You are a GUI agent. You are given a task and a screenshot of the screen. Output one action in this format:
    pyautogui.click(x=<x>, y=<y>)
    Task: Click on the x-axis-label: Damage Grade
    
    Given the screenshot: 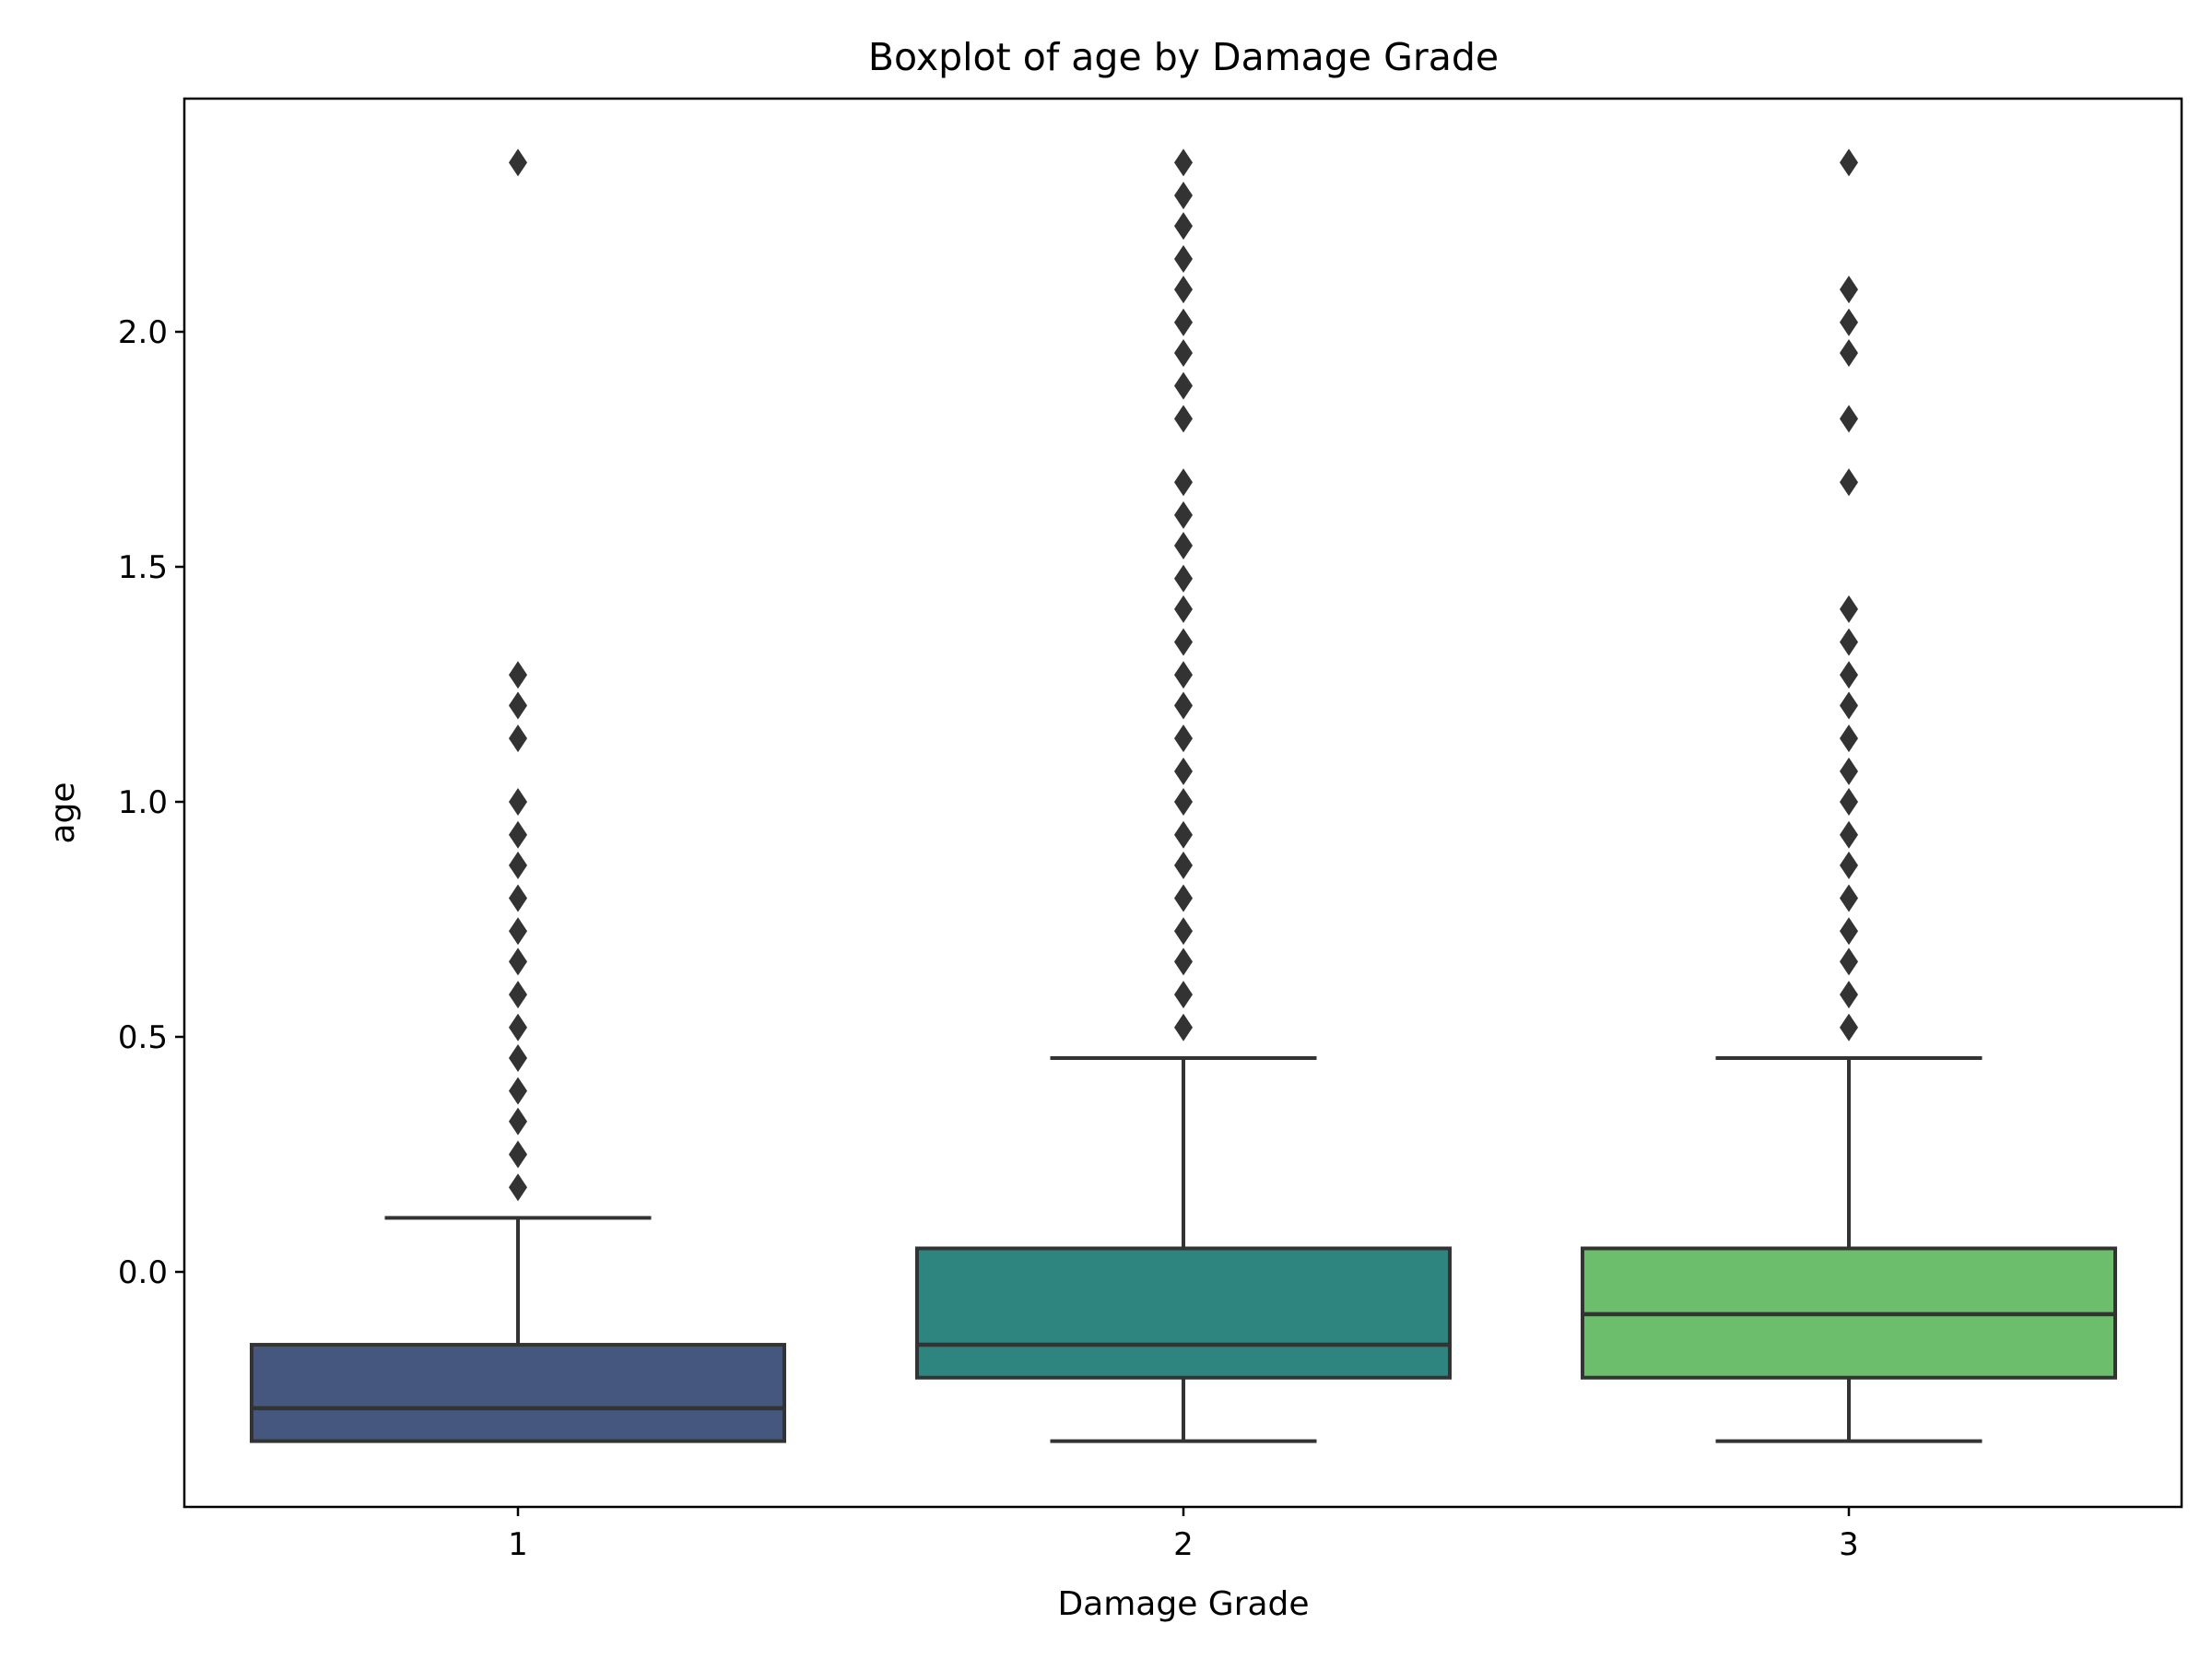 What is the action you would take?
    pyautogui.click(x=1183, y=1604)
    